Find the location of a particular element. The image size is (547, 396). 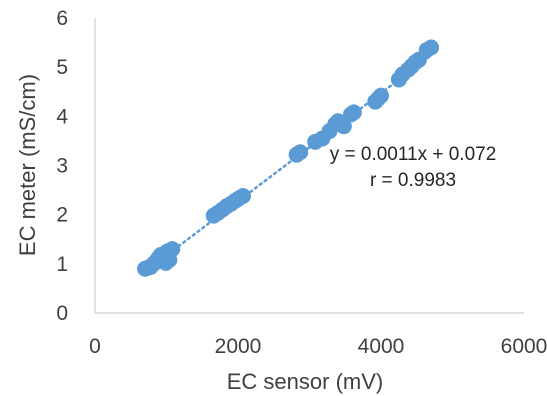

x-axis-title: EC sensor (mV) is located at coordinates (305, 381).